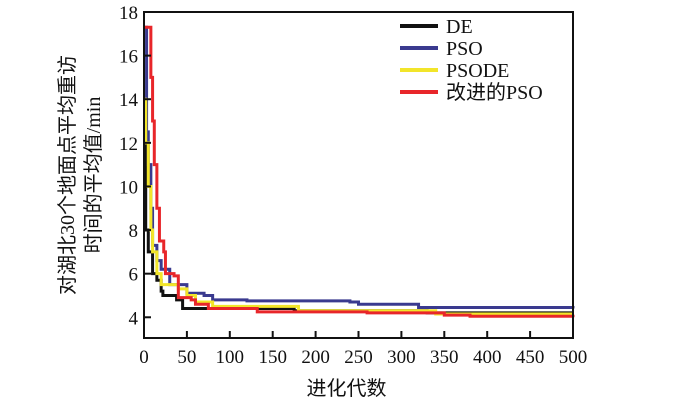 Image resolution: width=700 pixels, height=412 pixels. Describe the element at coordinates (128, 57) in the screenshot. I see `y-tick-label: 16` at that location.